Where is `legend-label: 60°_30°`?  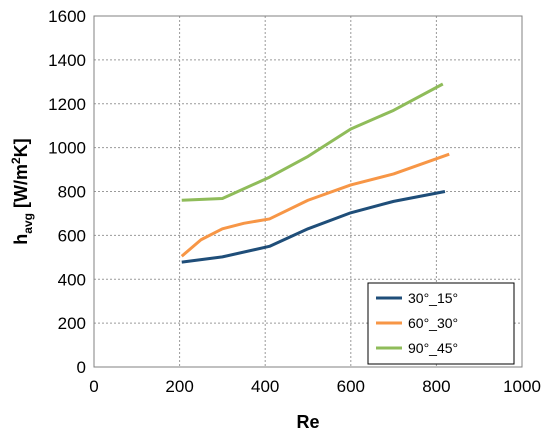 legend-label: 60°_30° is located at coordinates (433, 323).